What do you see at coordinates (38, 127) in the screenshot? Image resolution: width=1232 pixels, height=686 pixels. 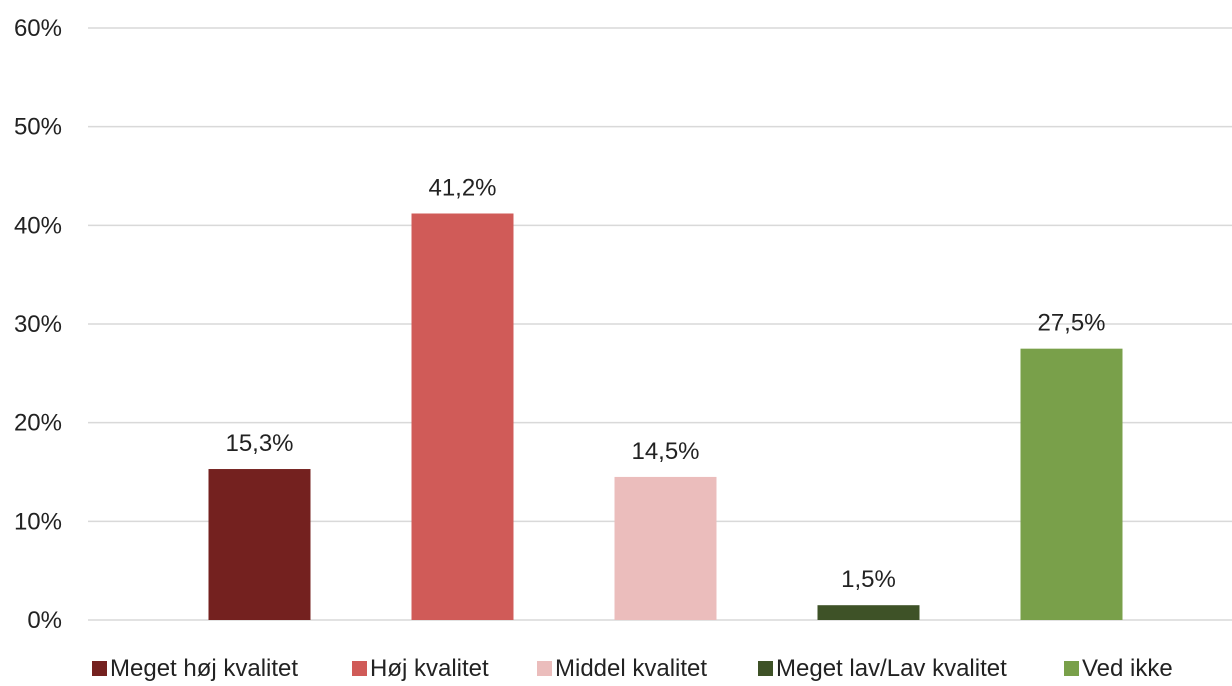 I see `y-tick-label-50: 50%` at bounding box center [38, 127].